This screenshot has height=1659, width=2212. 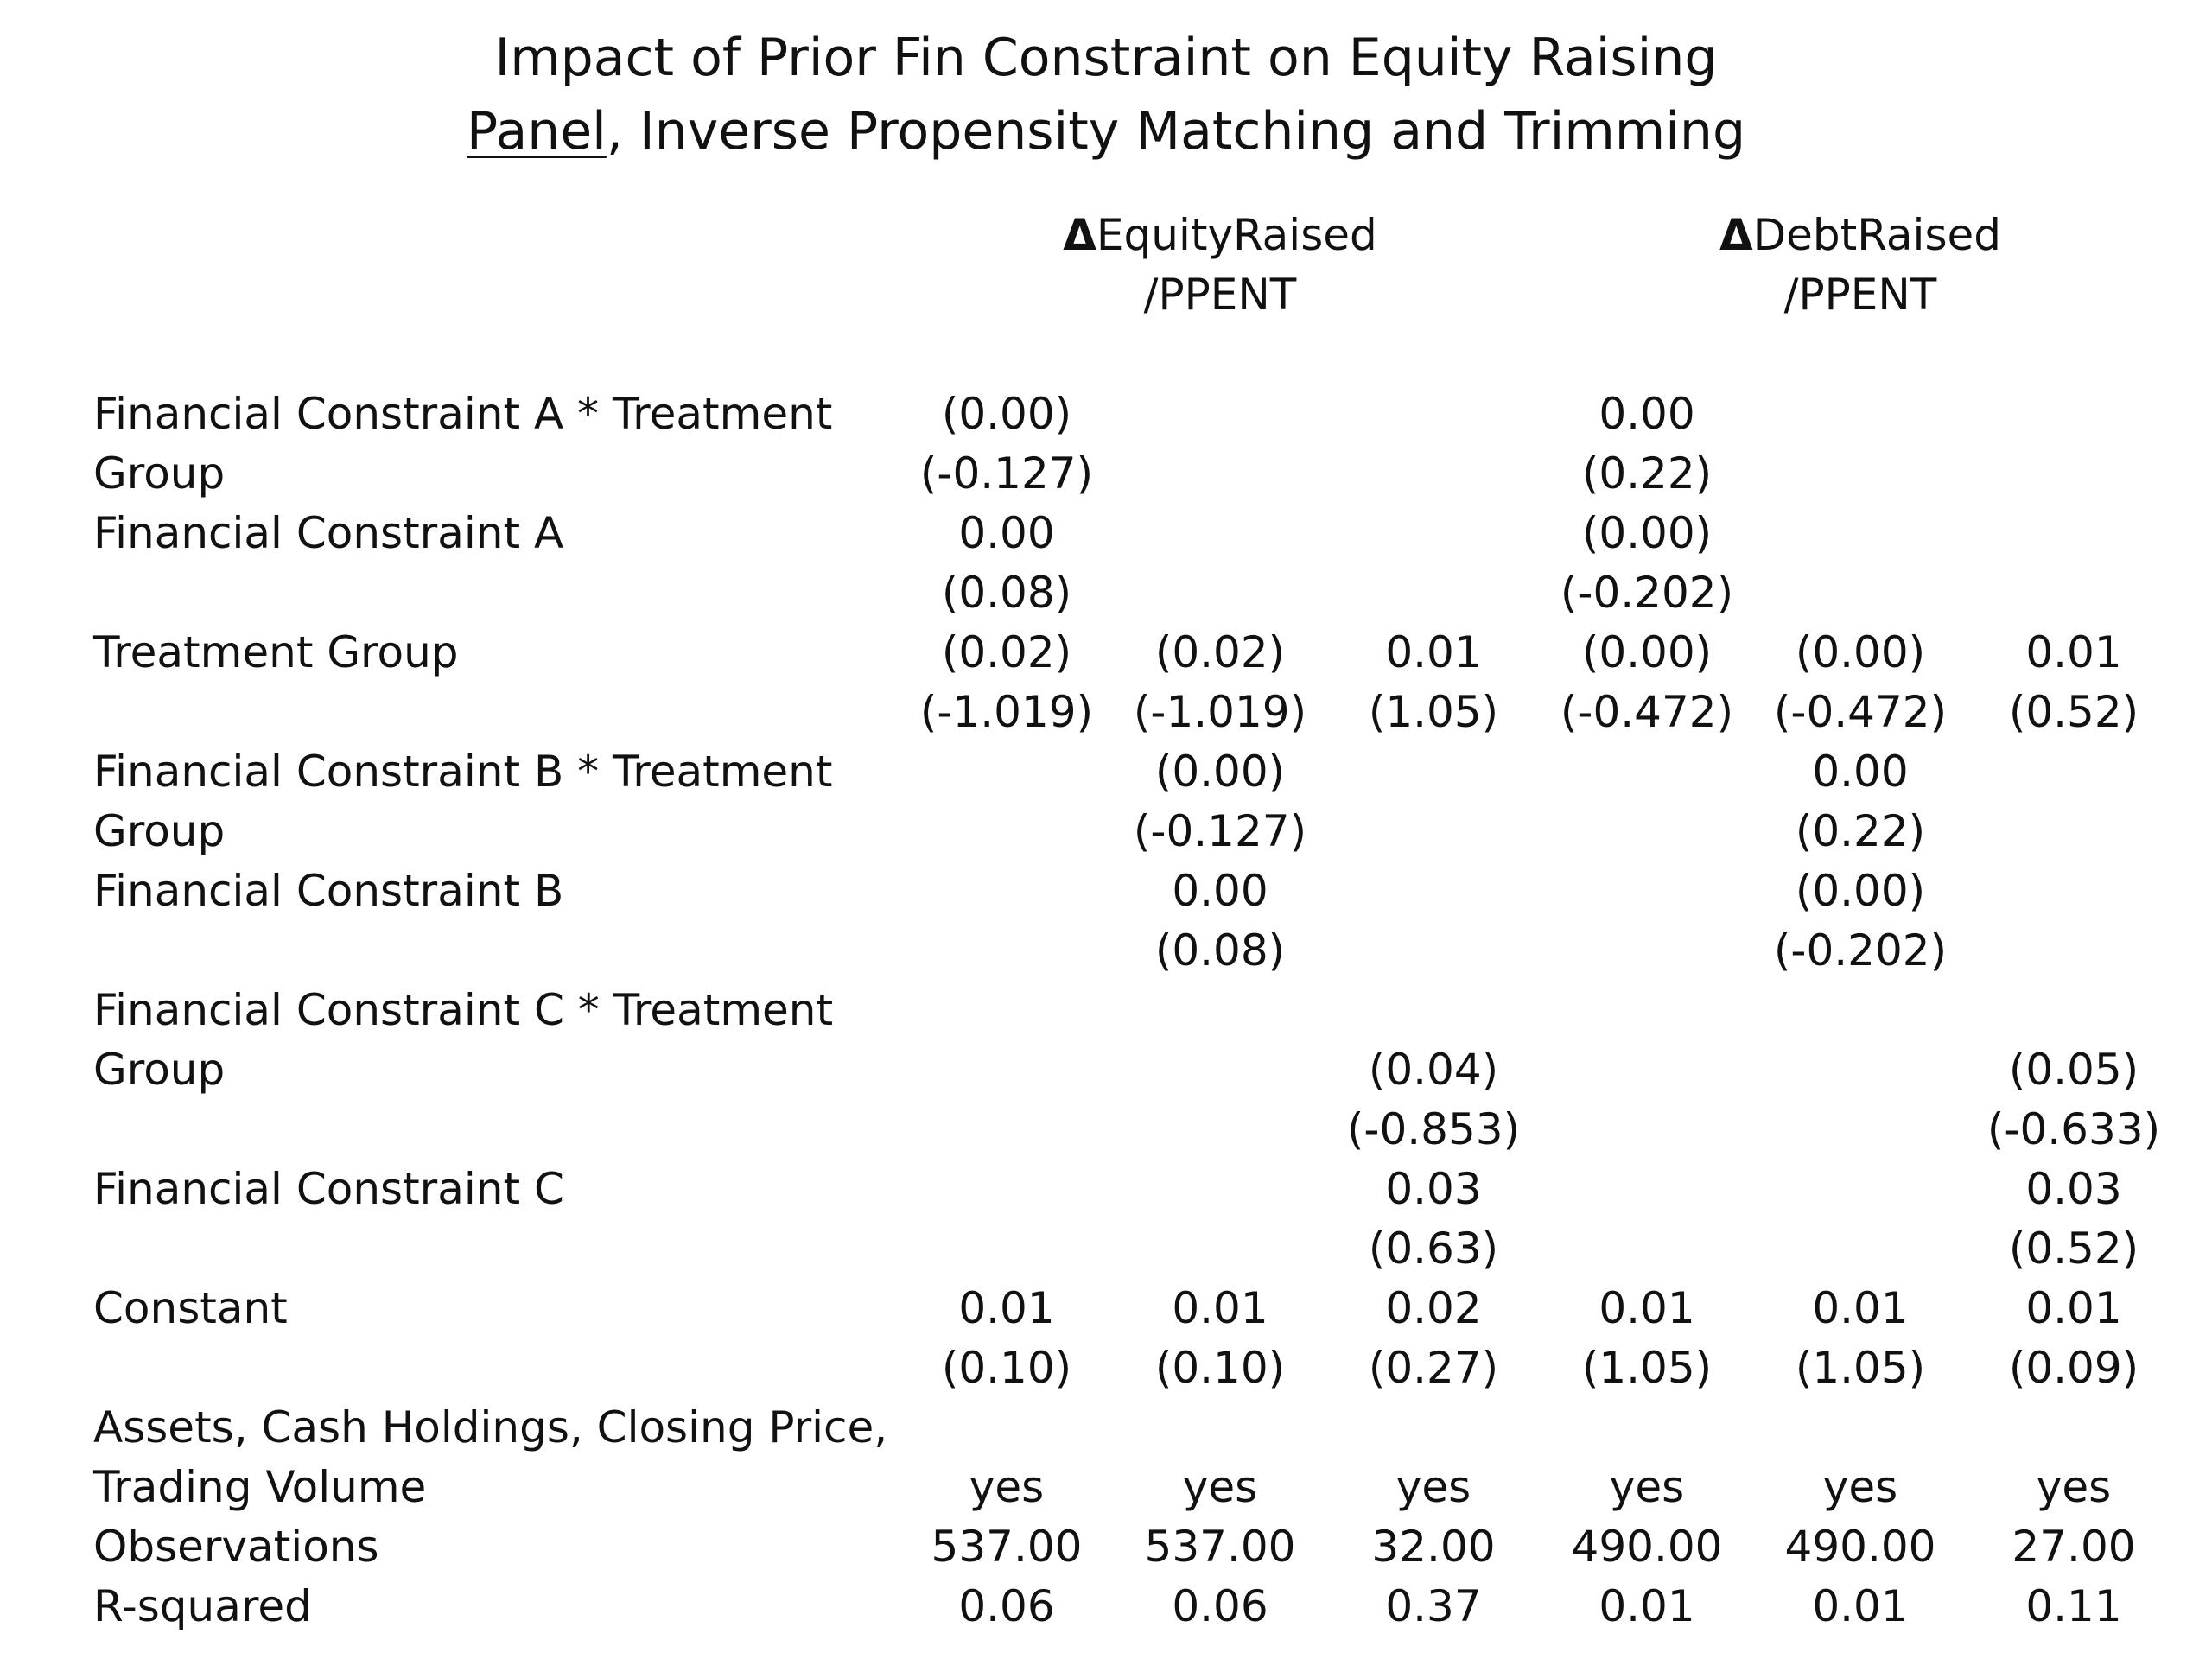 I want to click on table-cell: (0.22), so click(x=1860, y=831).